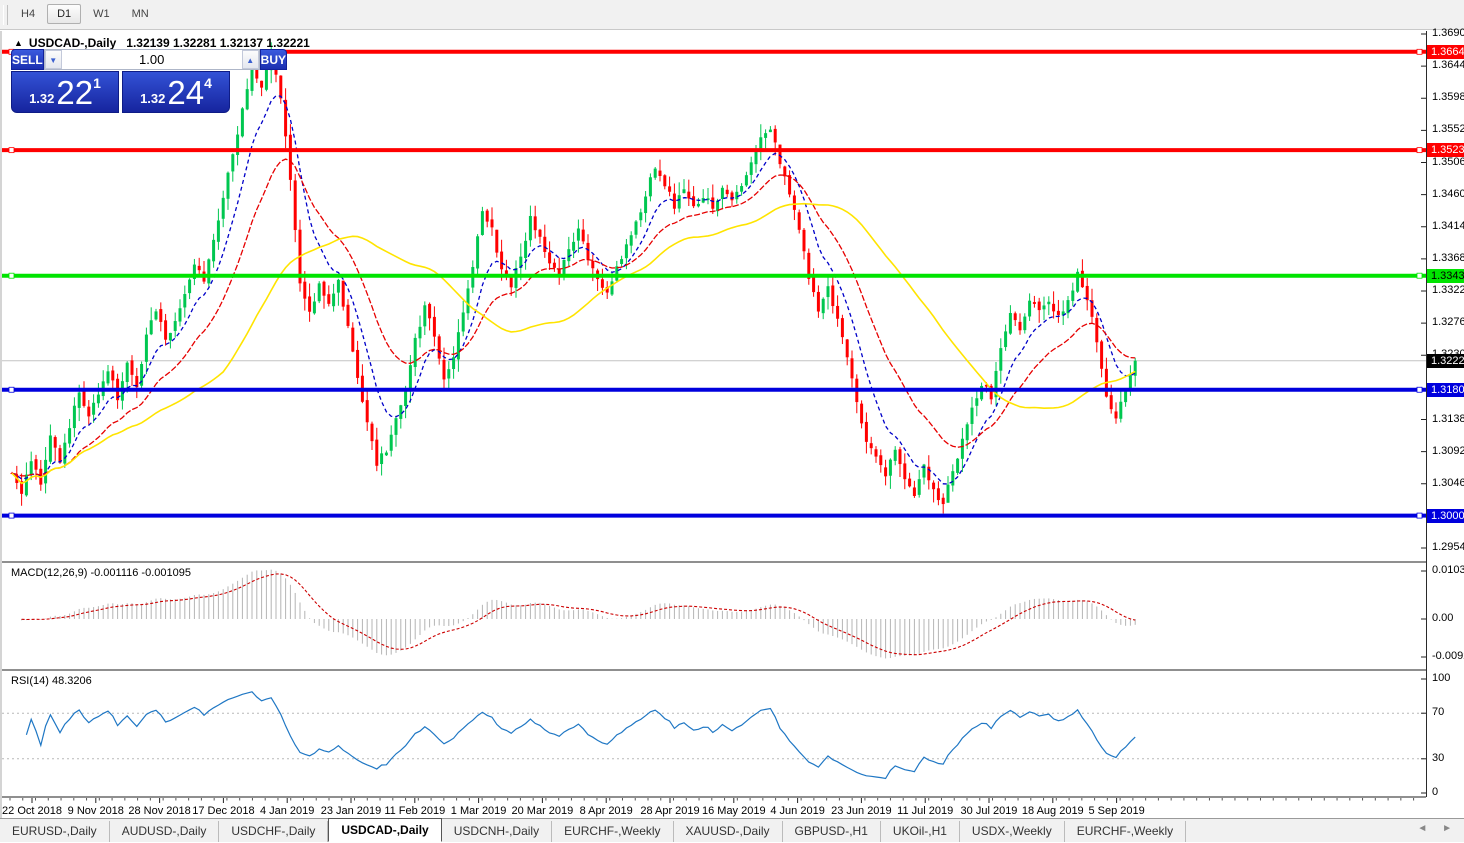  Describe the element at coordinates (64, 14) in the screenshot. I see `timeframe-d1: D1` at that location.